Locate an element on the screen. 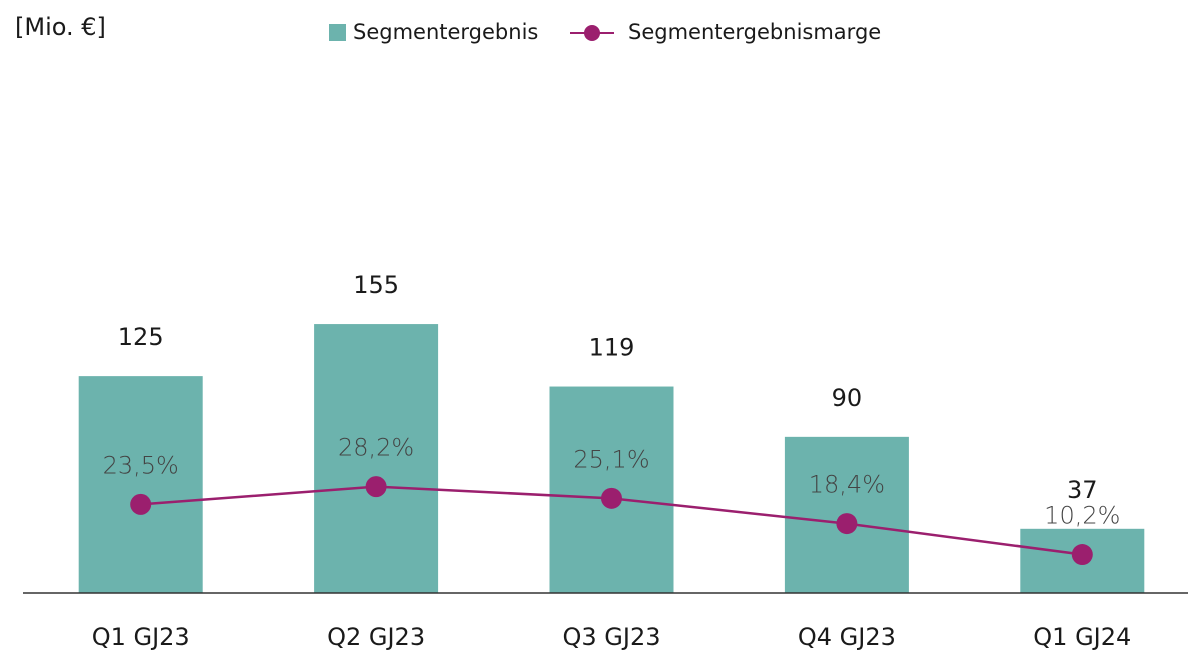  margin-value-label: 25,1% is located at coordinates (611, 459).